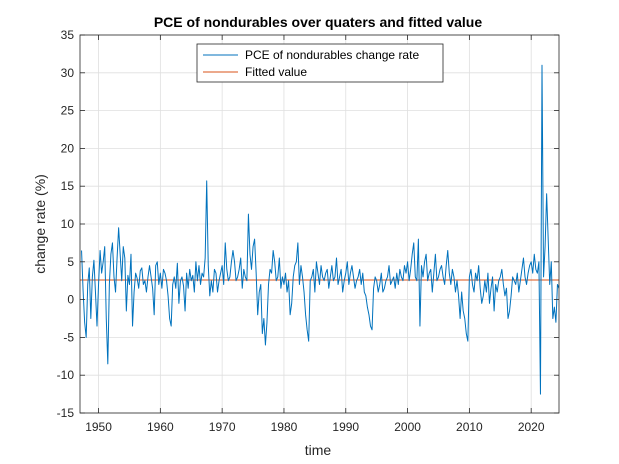 Image resolution: width=619 pixels, height=464 pixels. Describe the element at coordinates (40, 224) in the screenshot. I see `y-axis-label: change rate (%)` at that location.